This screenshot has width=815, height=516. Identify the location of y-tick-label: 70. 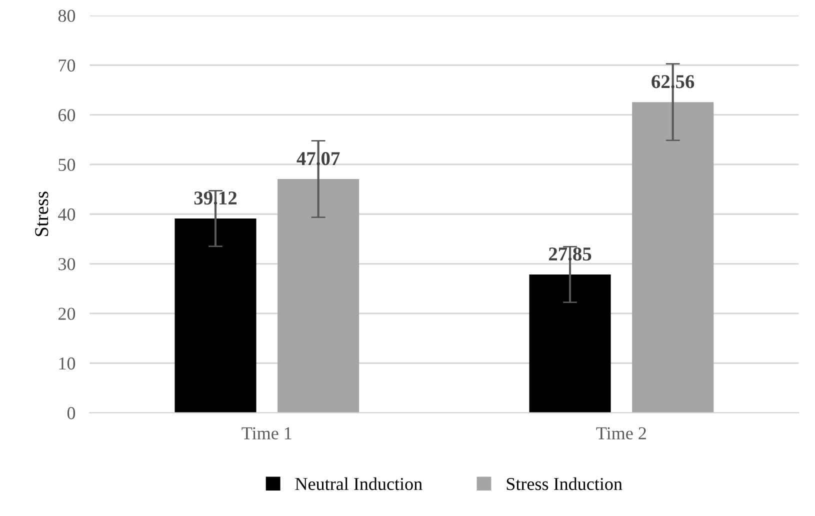
(67, 65).